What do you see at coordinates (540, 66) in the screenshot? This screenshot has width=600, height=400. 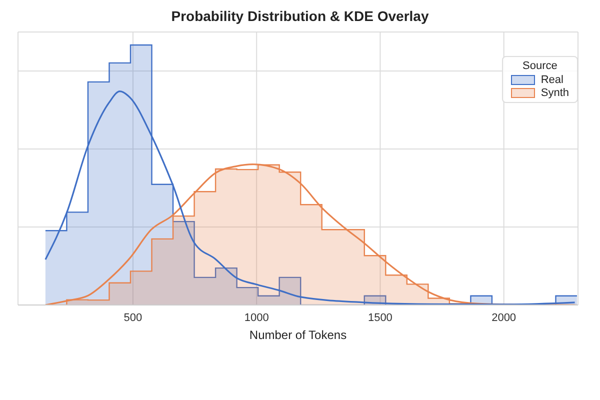 I see `legend-title: Source` at bounding box center [540, 66].